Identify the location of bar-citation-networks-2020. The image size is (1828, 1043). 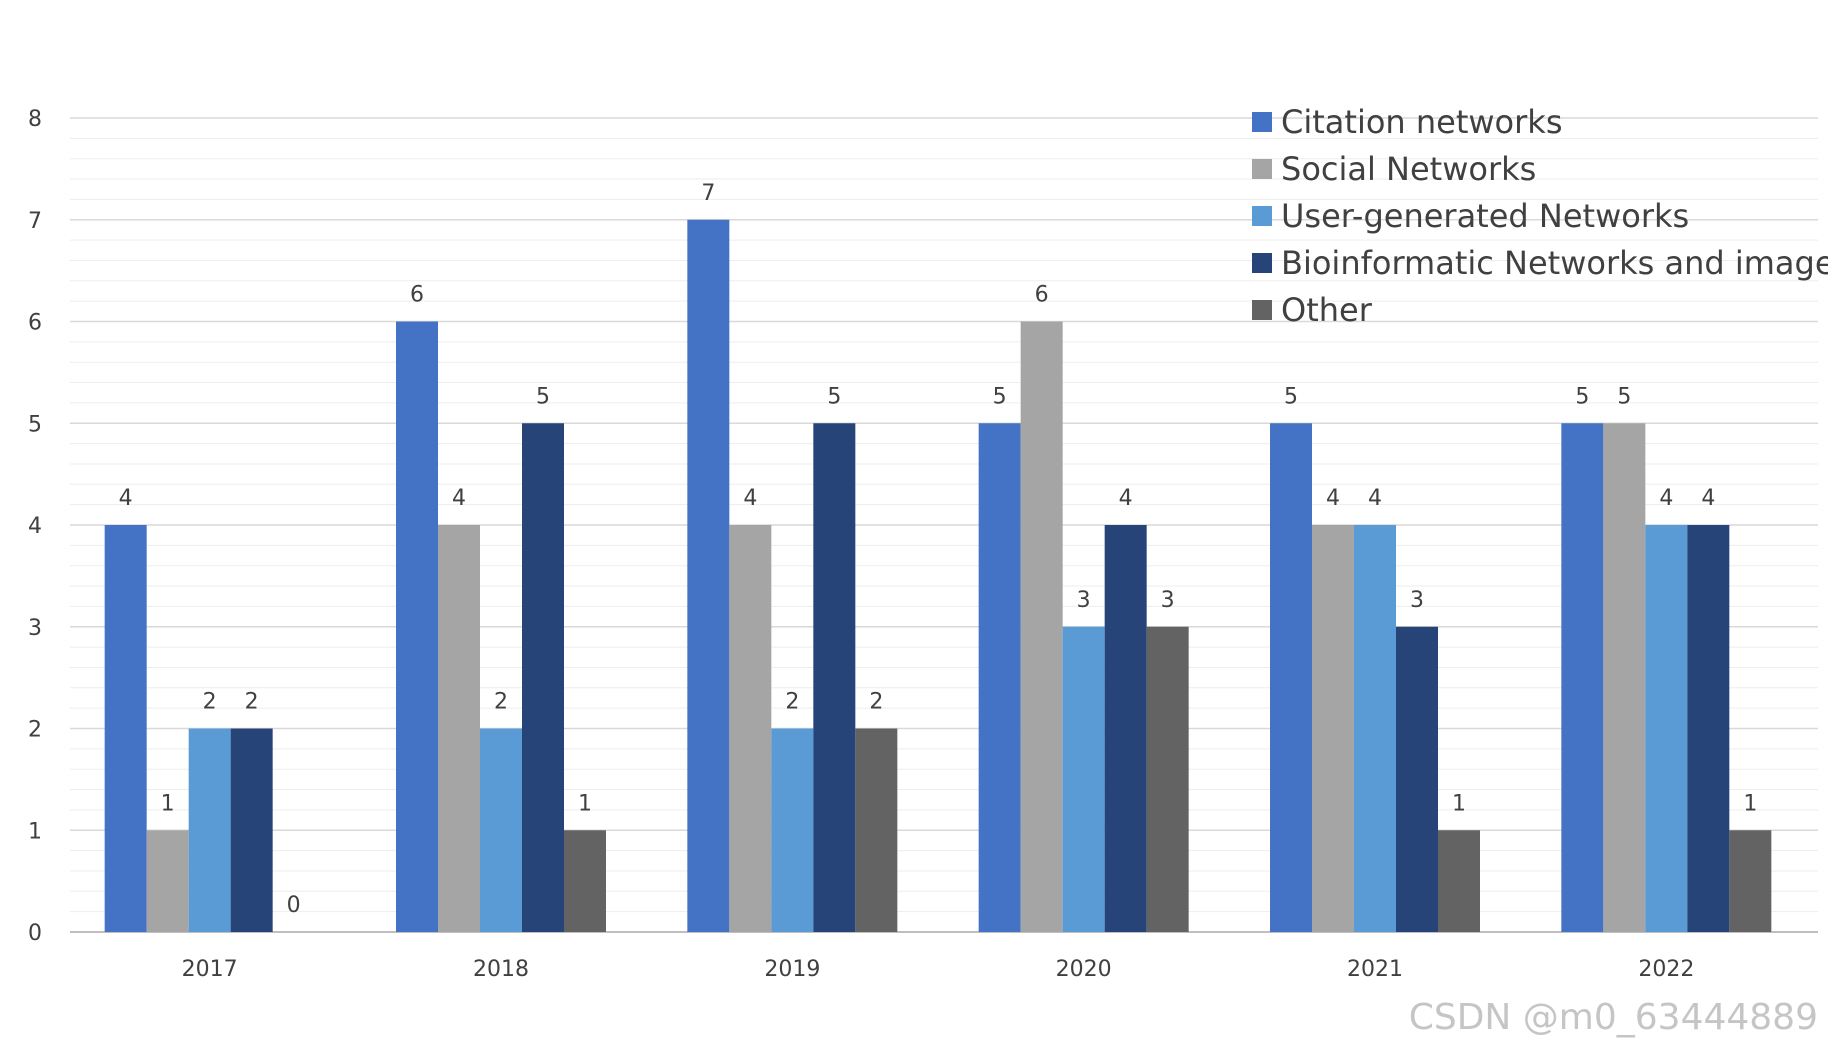
(999, 677).